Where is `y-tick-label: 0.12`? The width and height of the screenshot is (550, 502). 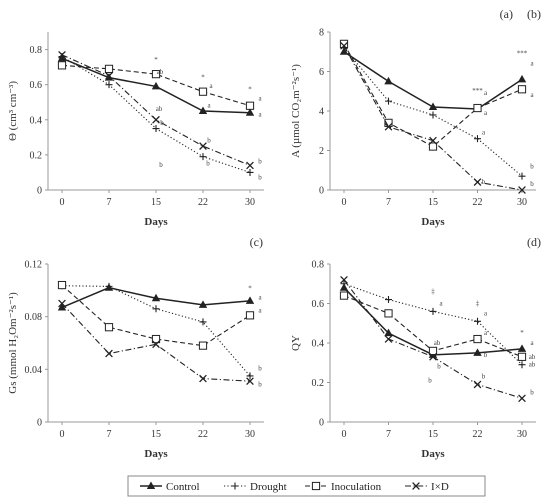 y-tick-label: 0.12 is located at coordinates (34, 265).